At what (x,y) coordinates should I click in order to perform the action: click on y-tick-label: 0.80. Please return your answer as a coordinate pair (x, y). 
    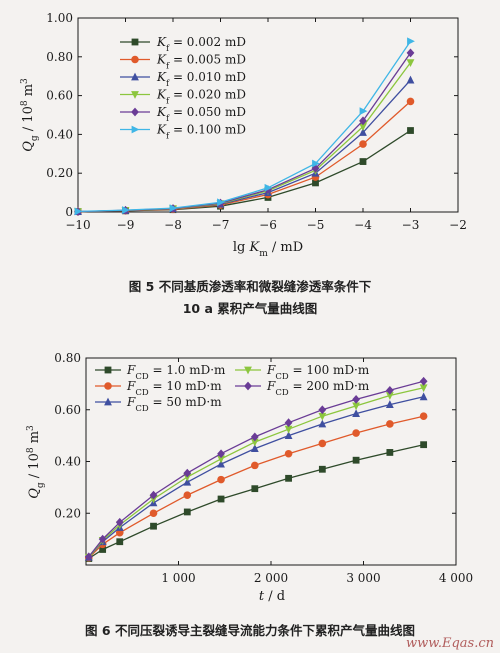
    Looking at the image, I should click on (59, 57).